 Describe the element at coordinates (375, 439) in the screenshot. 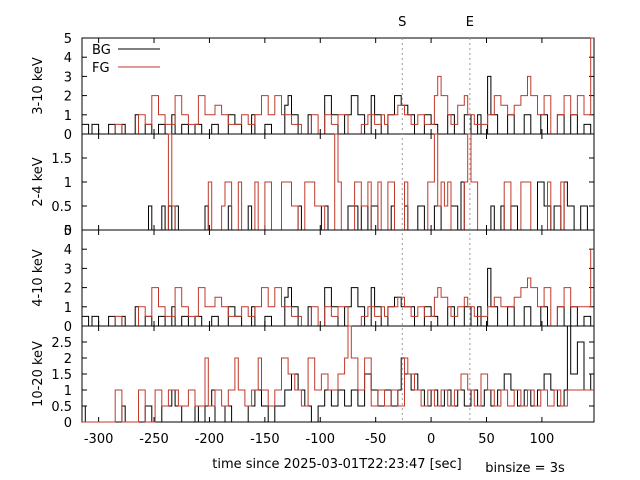

I see `x-tick-label: -50` at that location.